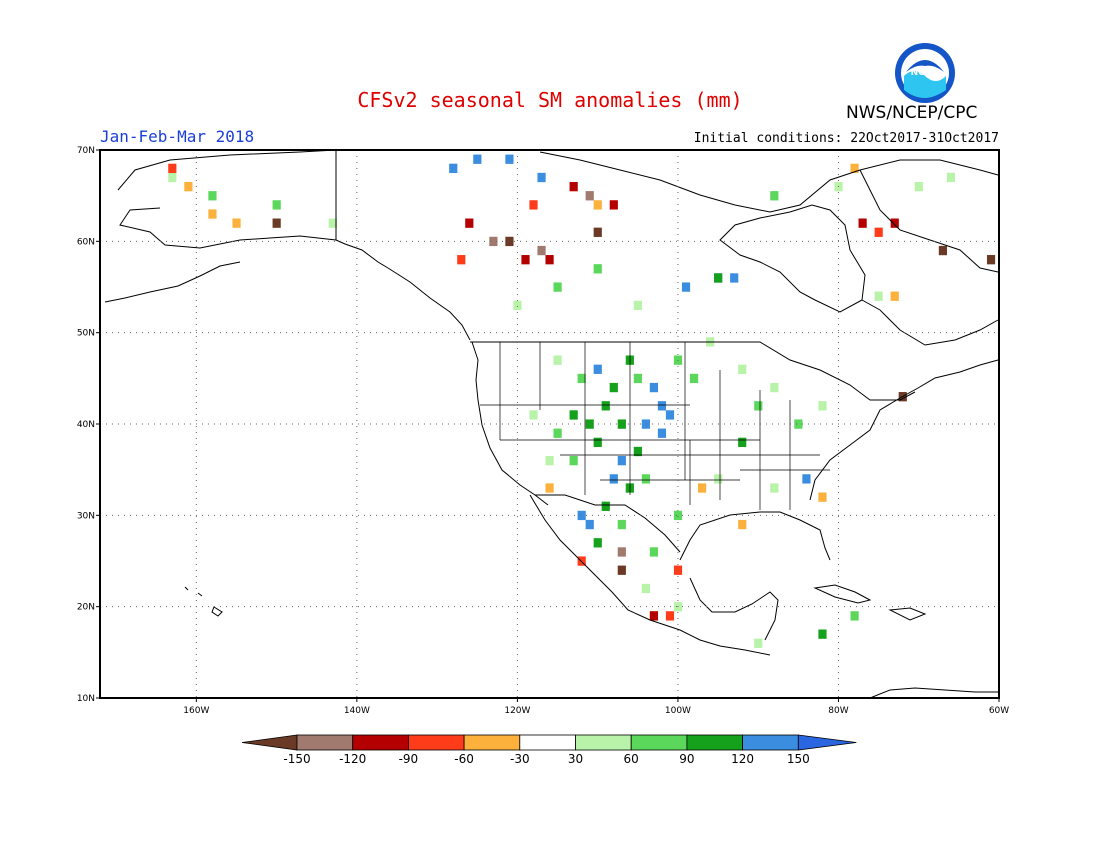 The height and width of the screenshot is (850, 1100). What do you see at coordinates (296, 759) in the screenshot?
I see `legend-label: -150` at bounding box center [296, 759].